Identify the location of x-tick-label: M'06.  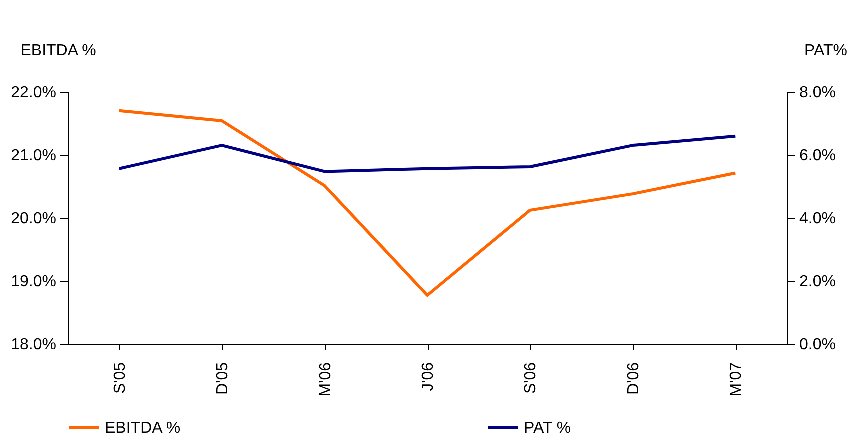
(325, 379).